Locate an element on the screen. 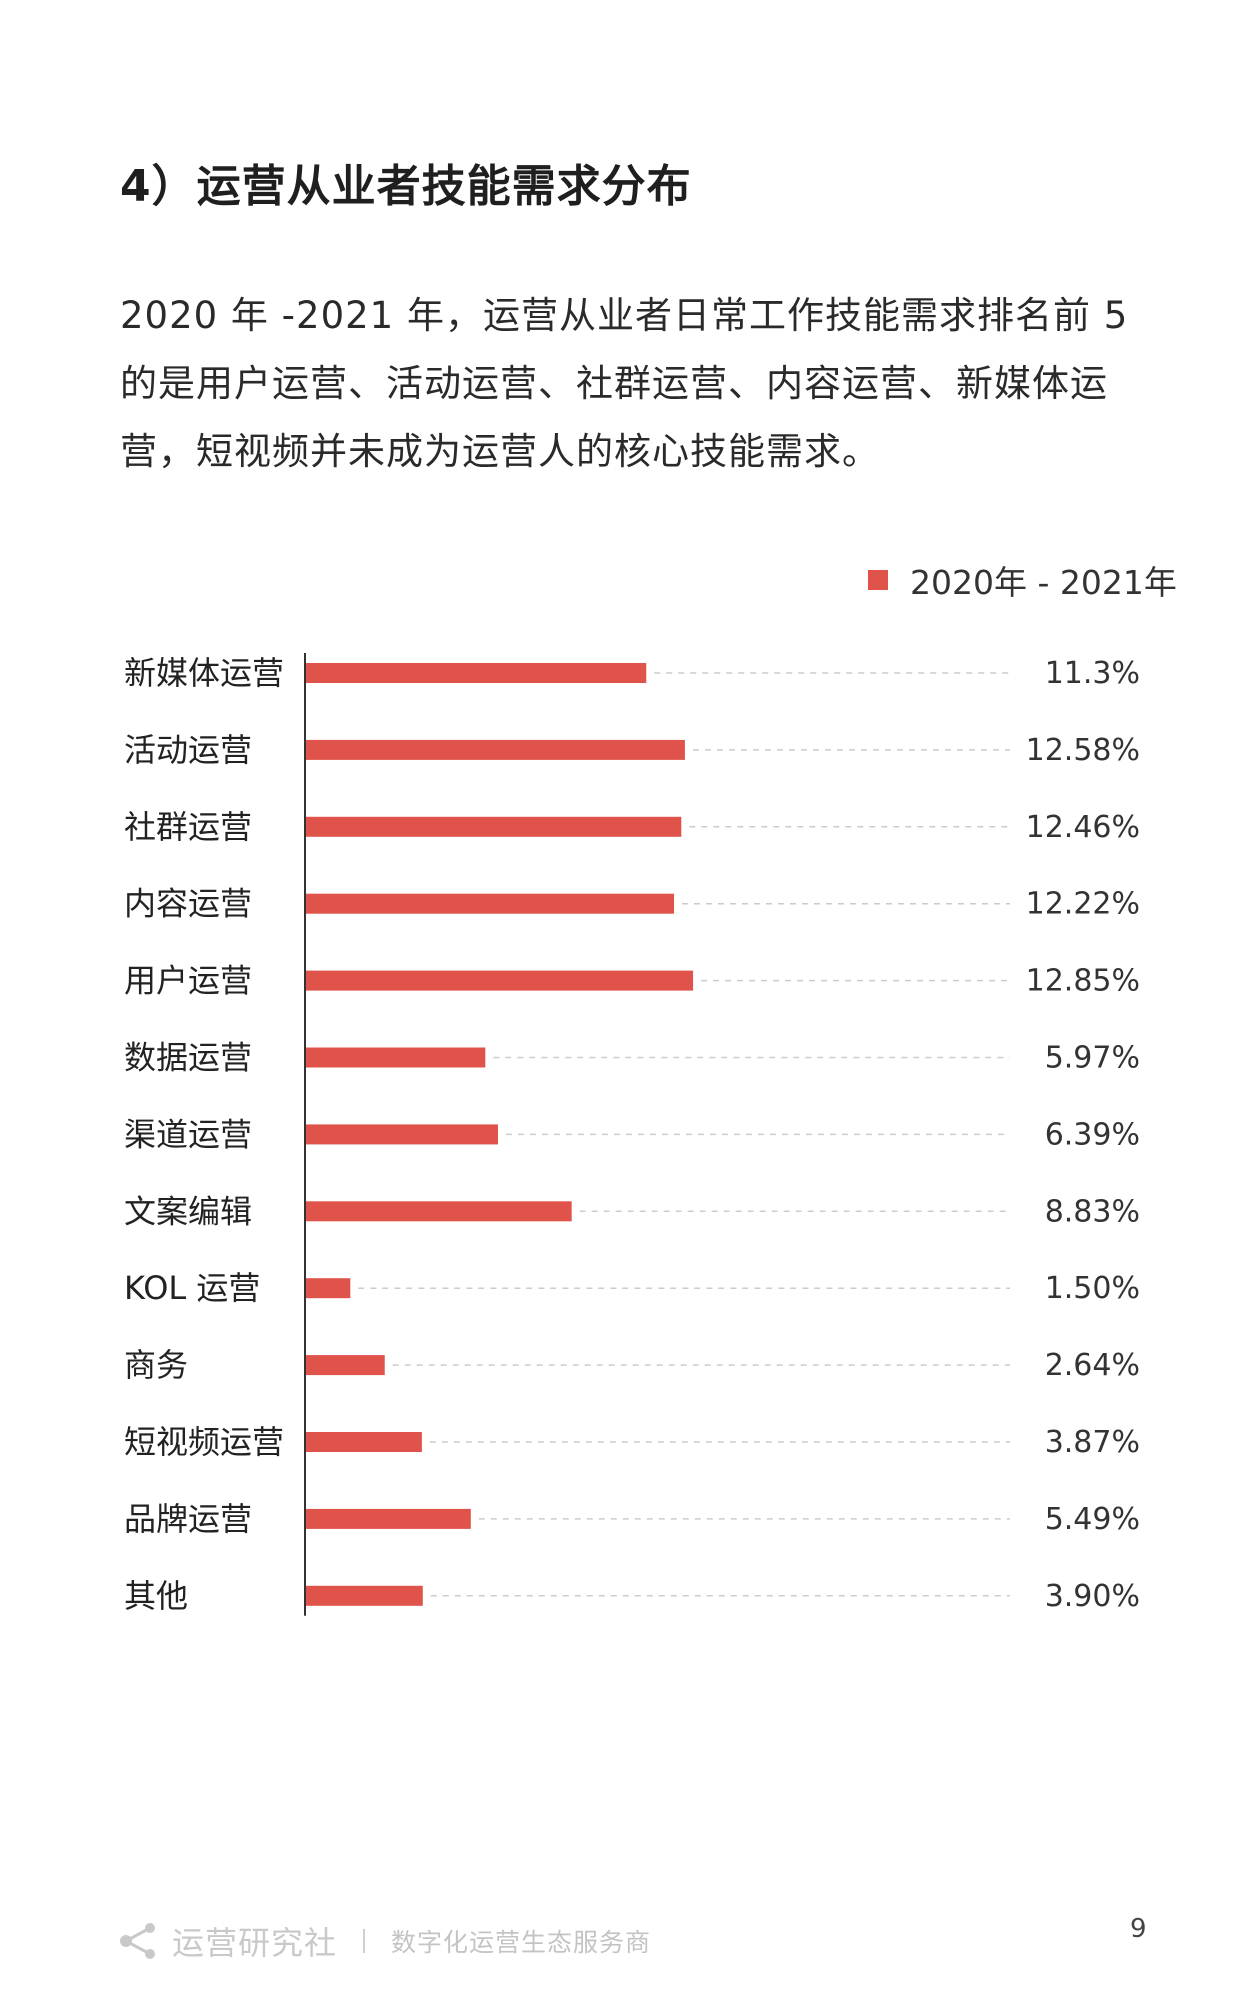 This screenshot has height=2015, width=1259. category-label: KOL 运营 is located at coordinates (192, 1288).